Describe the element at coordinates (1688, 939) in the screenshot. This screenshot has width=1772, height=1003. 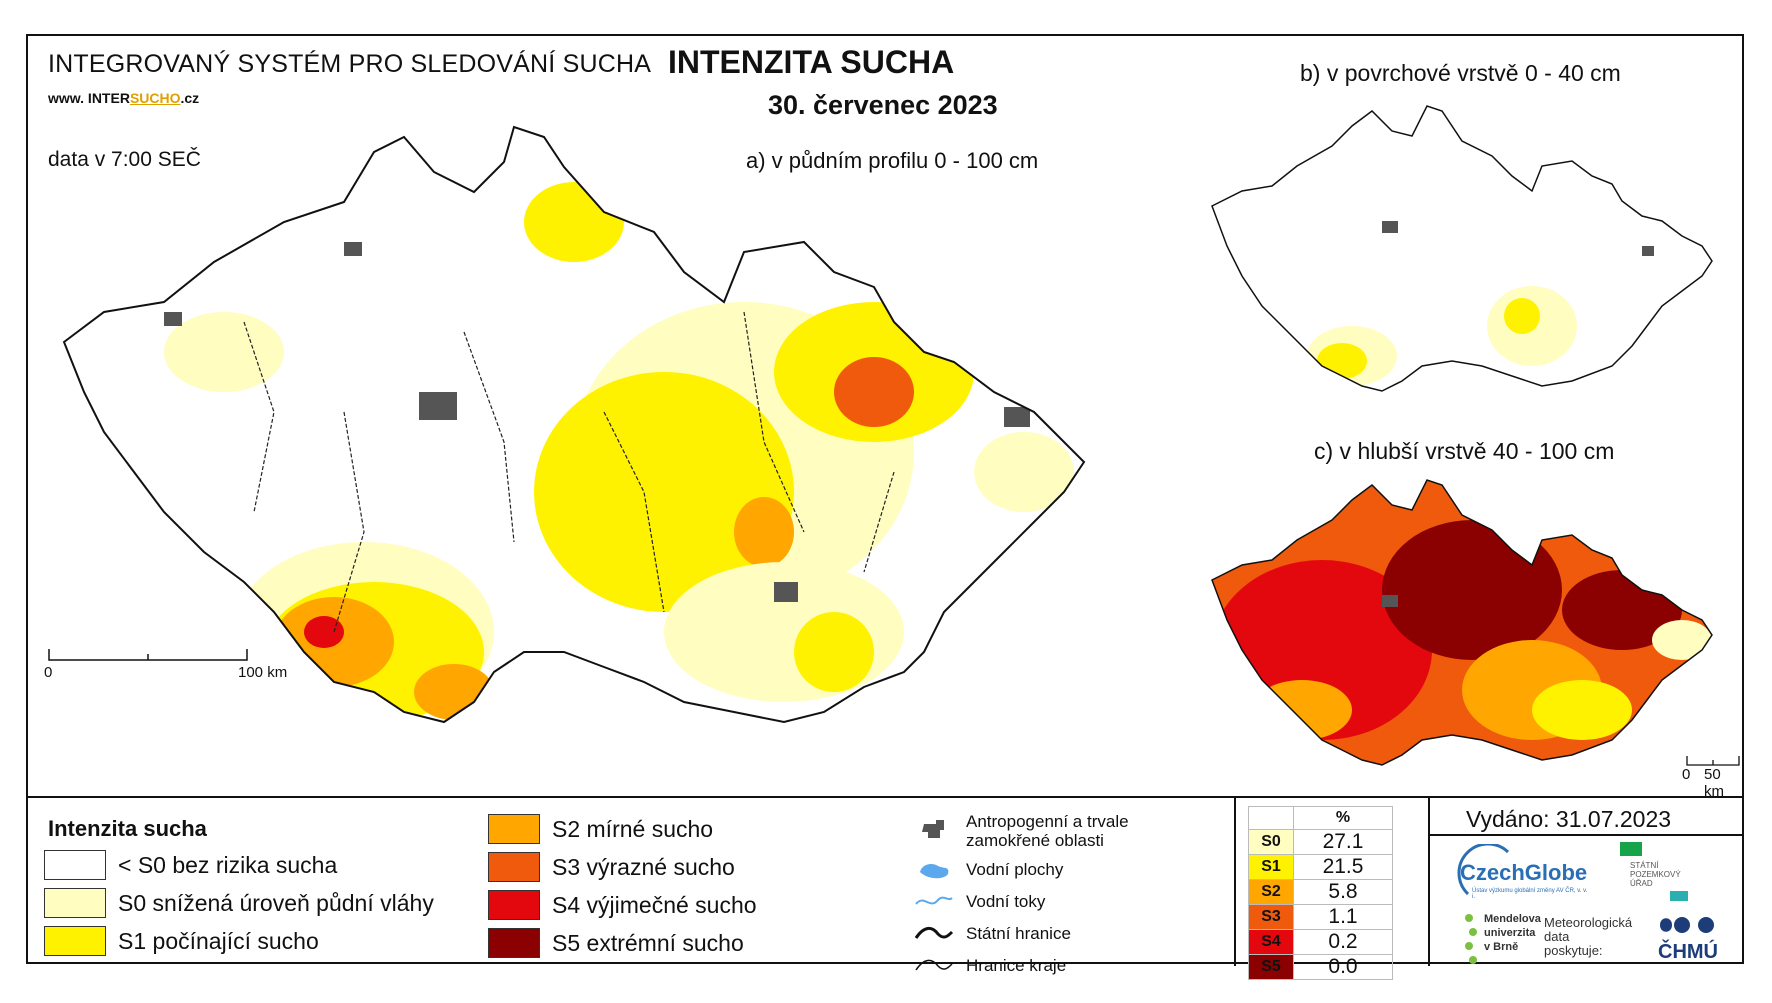
I see `chmu-logo: ČHMÚ` at that location.